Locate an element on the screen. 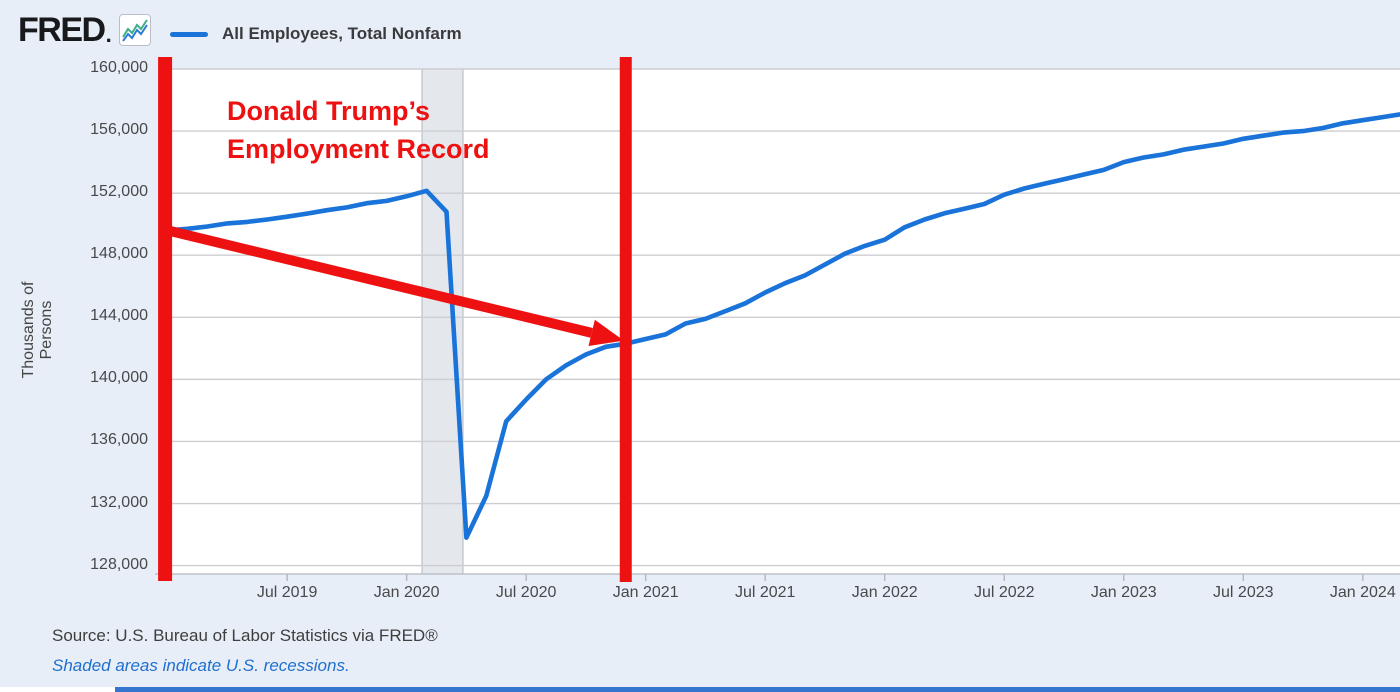 The width and height of the screenshot is (1400, 692). x-tick-label: Jan 2023 is located at coordinates (1123, 592).